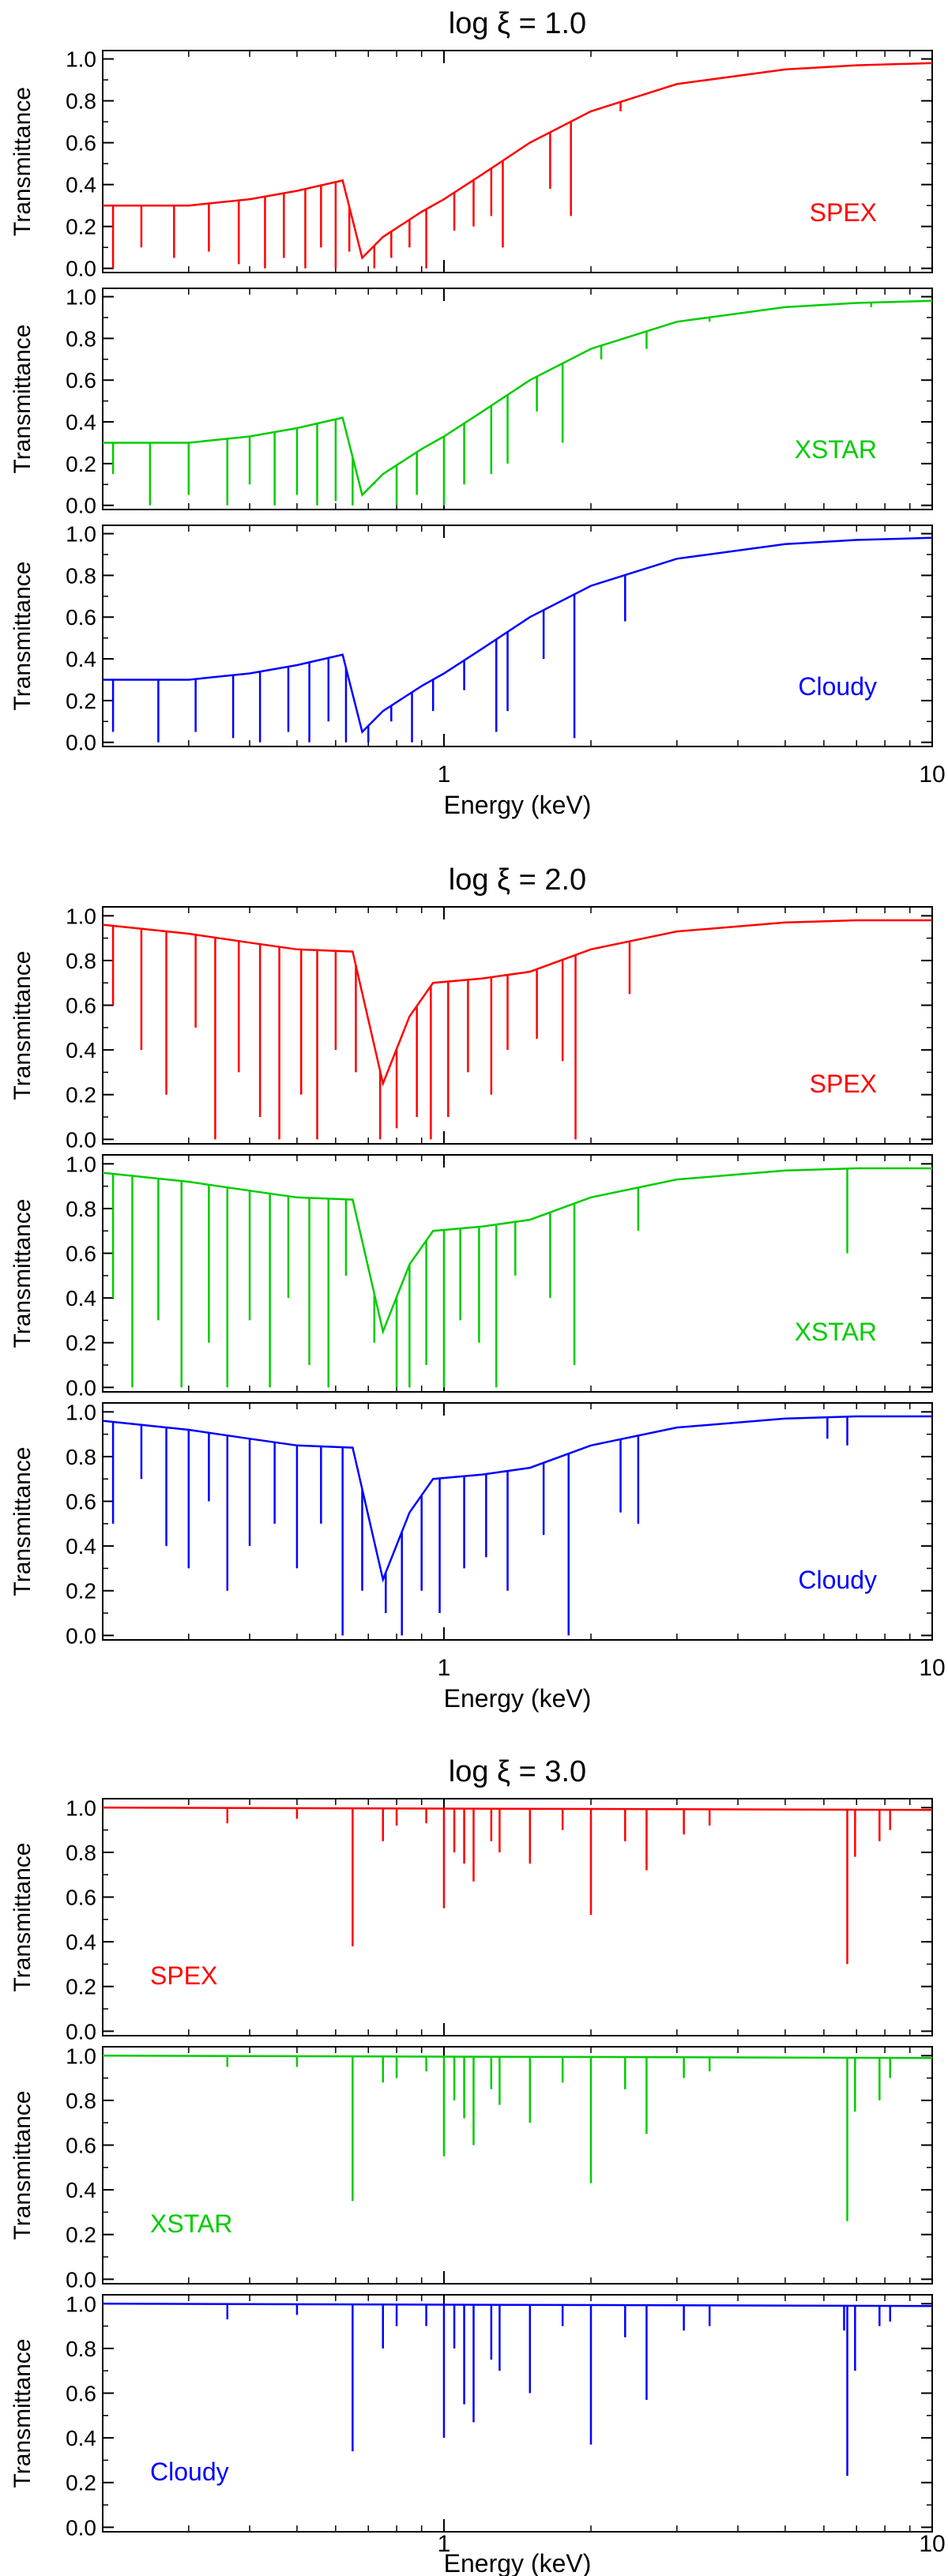  Describe the element at coordinates (517, 880) in the screenshot. I see `chart-title: log ξ = 2.0` at that location.